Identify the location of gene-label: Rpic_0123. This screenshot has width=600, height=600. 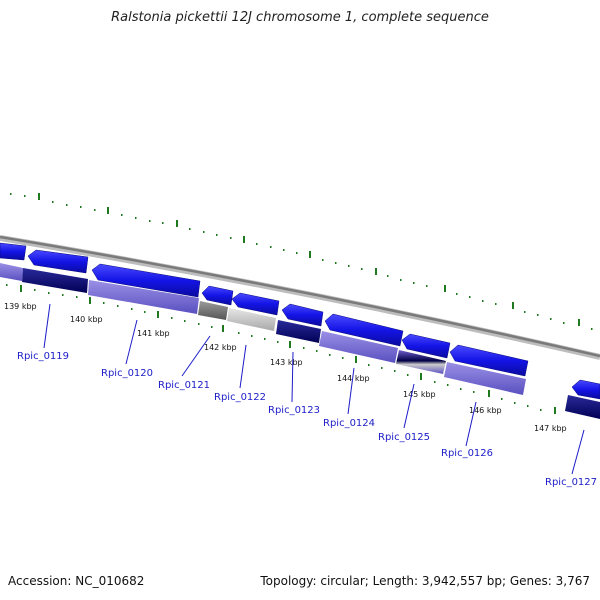
(294, 410).